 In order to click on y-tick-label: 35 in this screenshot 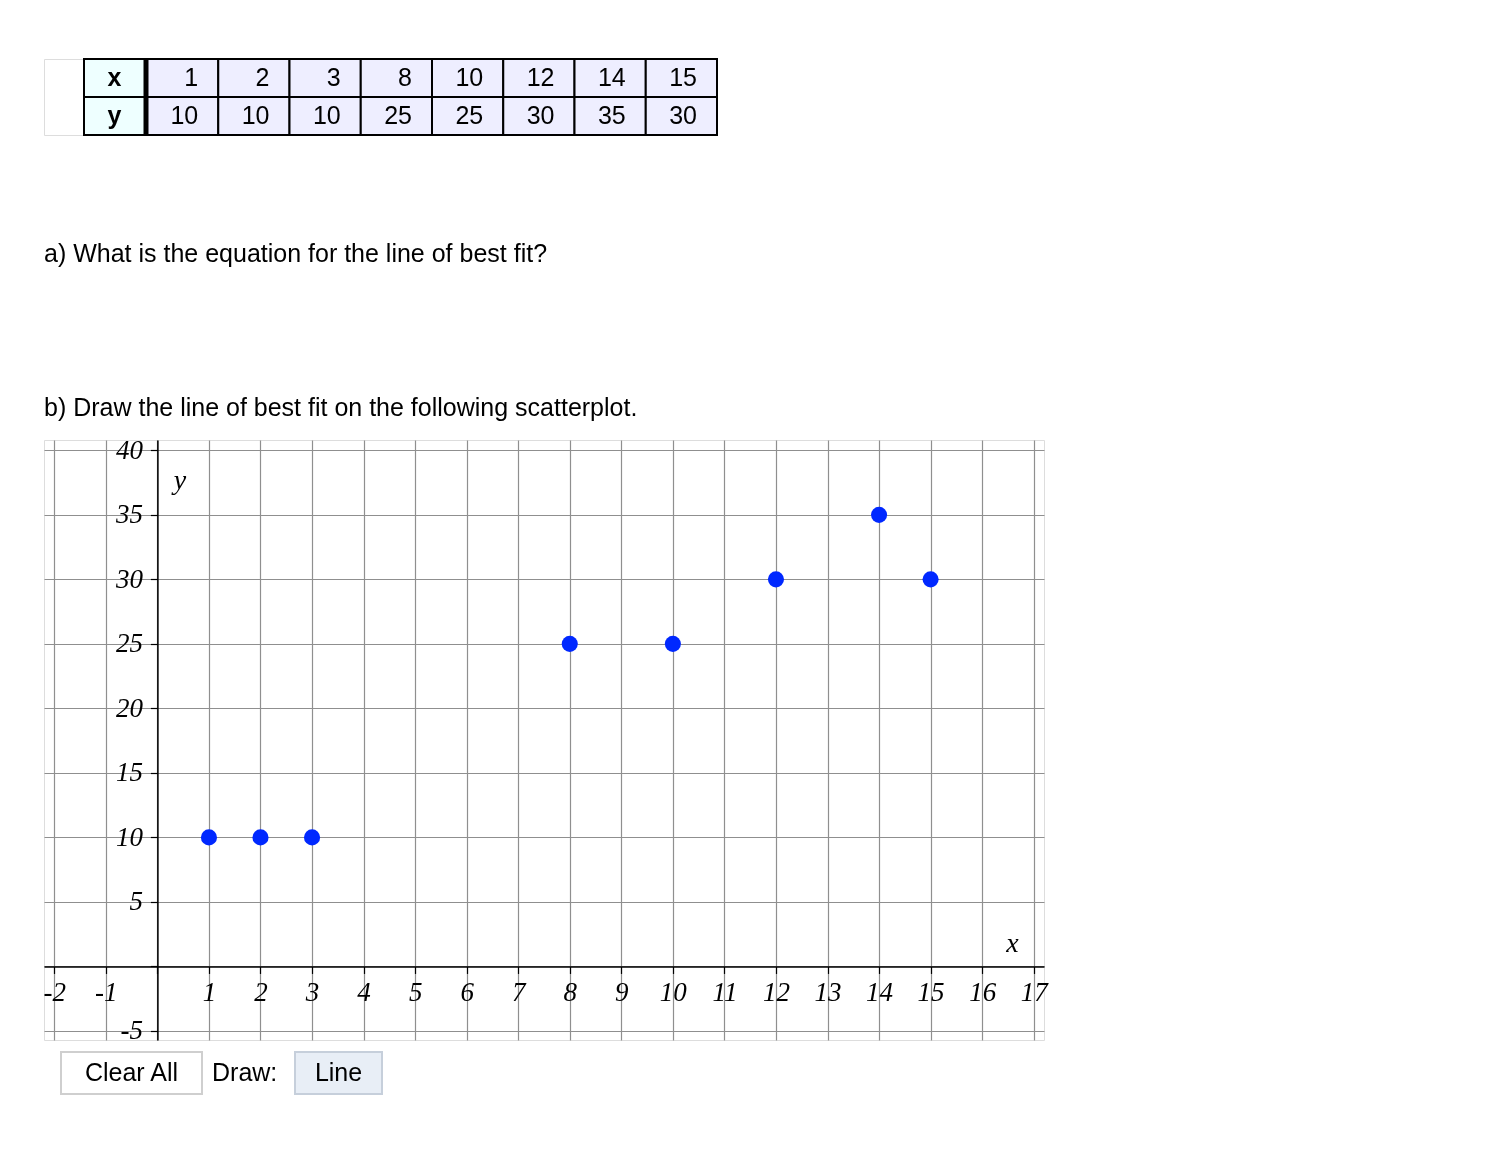, I will do `click(128, 514)`.